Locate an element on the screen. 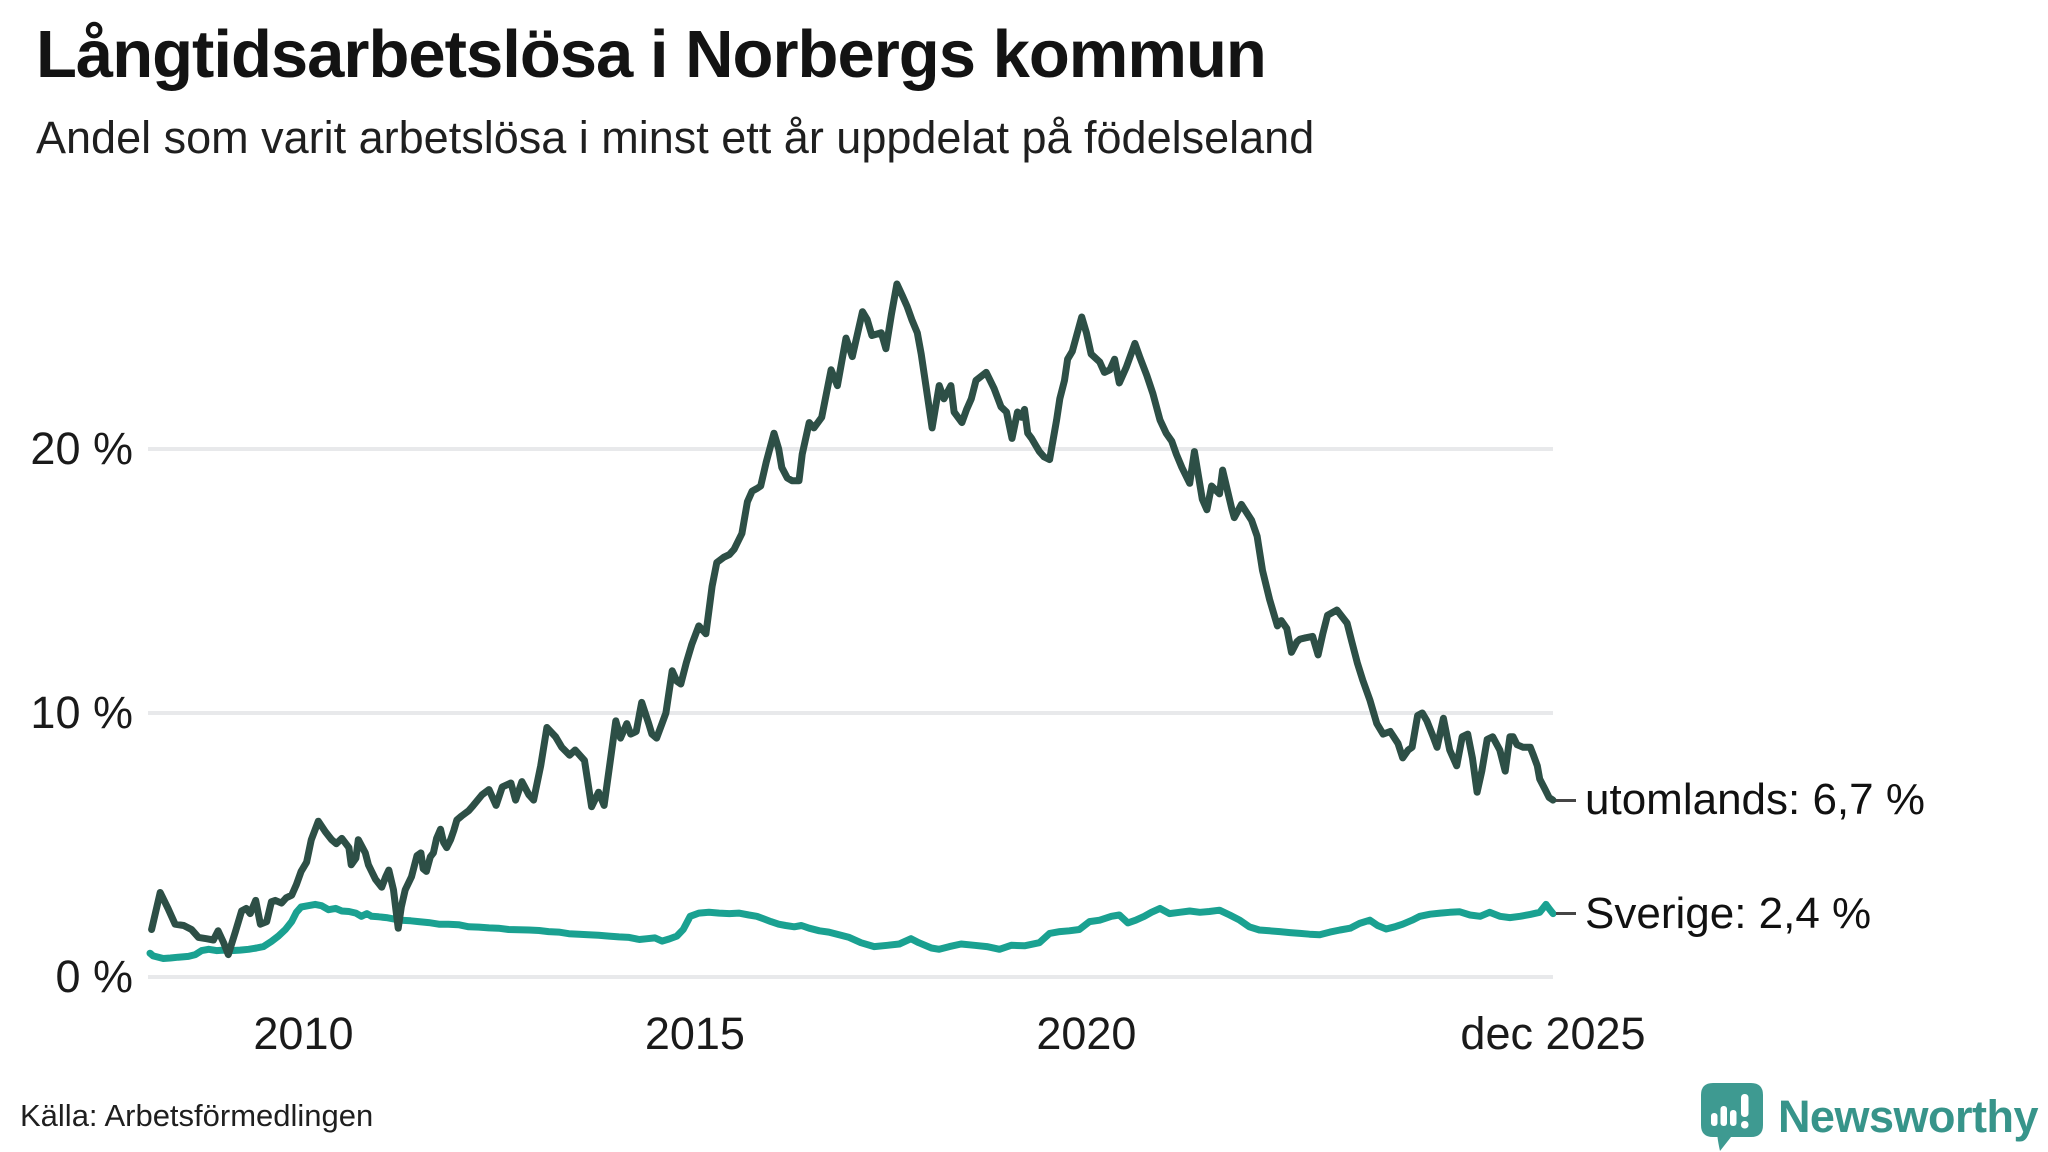 The image size is (2048, 1152). end-label-sverige: Sverige: 2,4 % is located at coordinates (1713, 914).